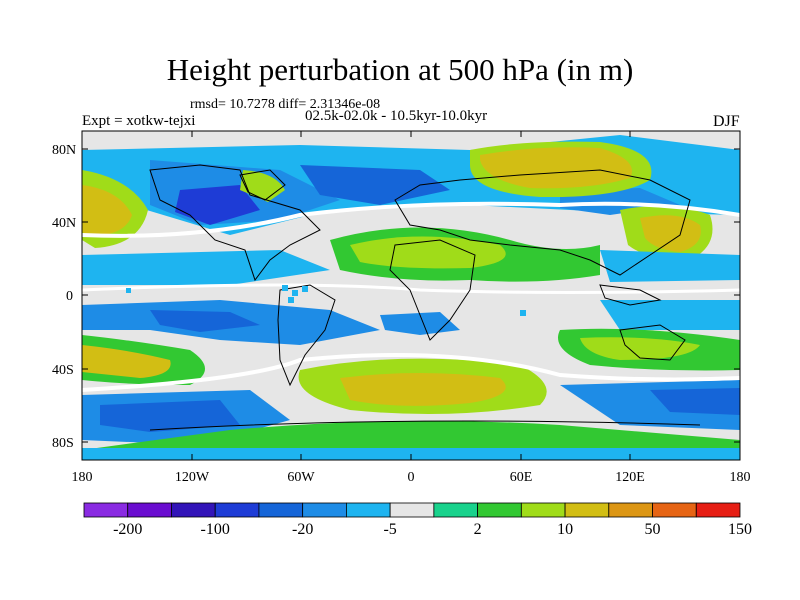 This screenshot has height=600, width=800. What do you see at coordinates (478, 529) in the screenshot?
I see `colorbar-tick-label: 2` at bounding box center [478, 529].